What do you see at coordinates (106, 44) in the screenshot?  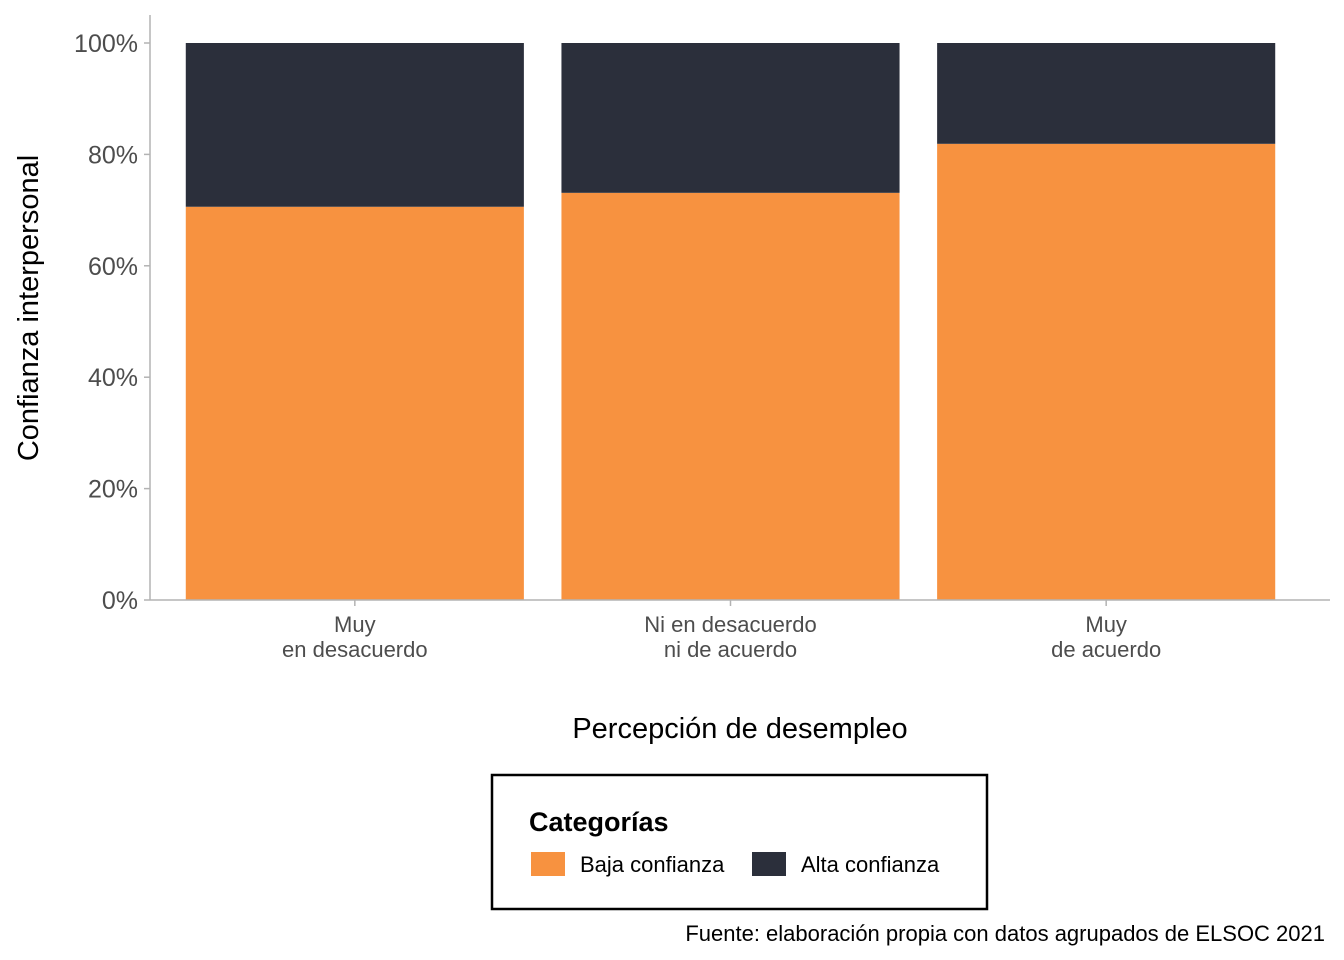 I see `y-tick-label: 100%` at bounding box center [106, 44].